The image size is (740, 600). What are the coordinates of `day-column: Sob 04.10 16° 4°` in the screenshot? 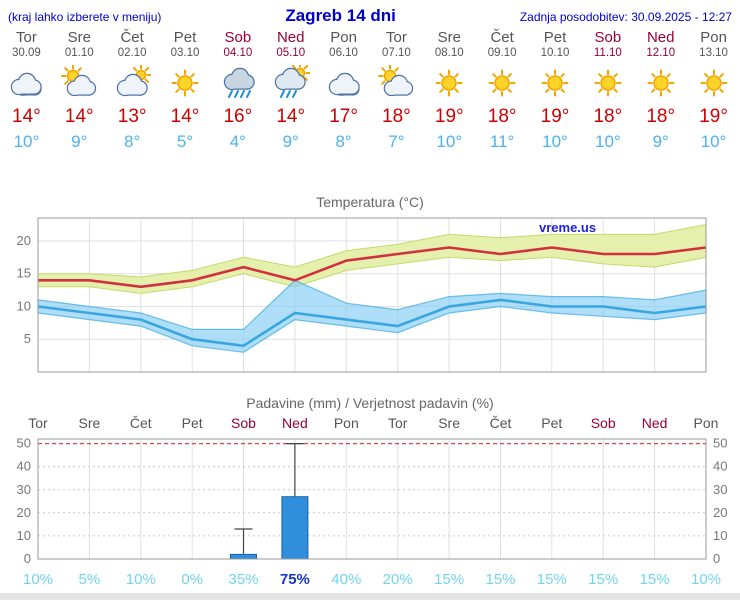 It's located at (237, 90).